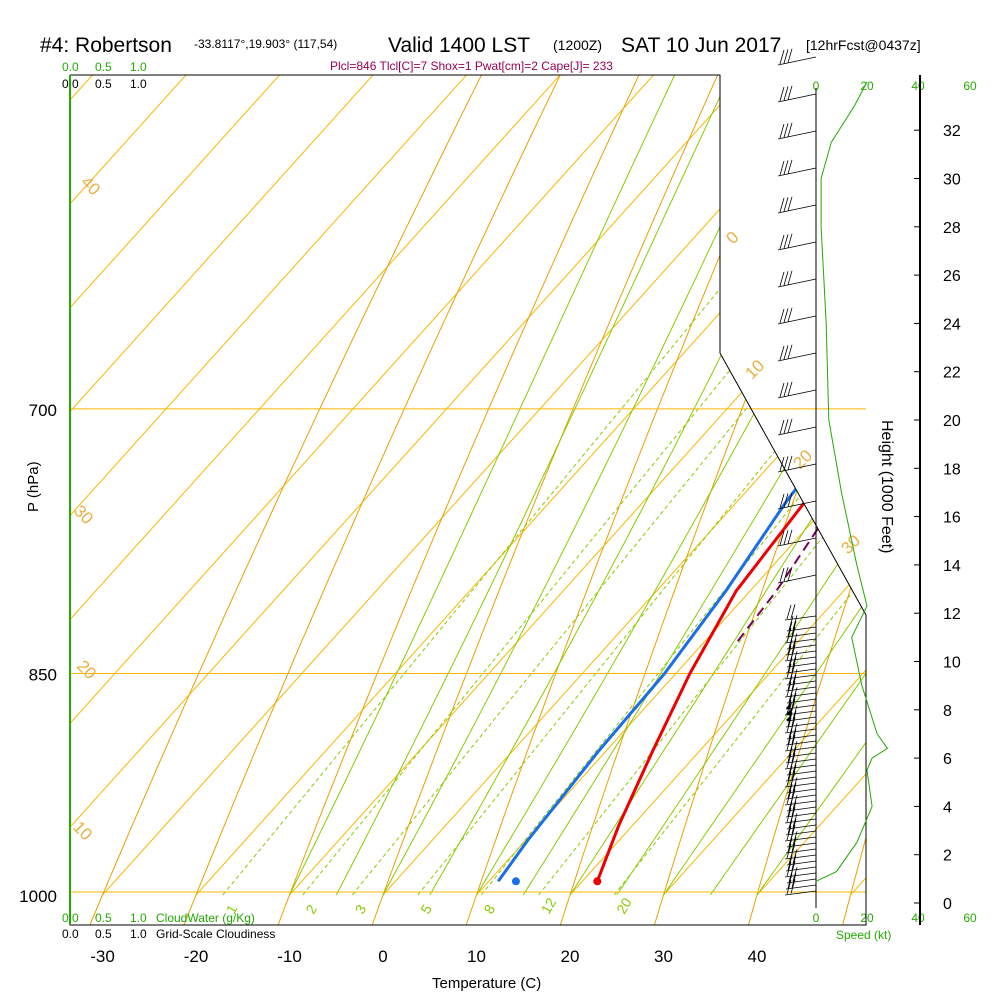  Describe the element at coordinates (663, 956) in the screenshot. I see `temperature-tick-label: 30` at that location.